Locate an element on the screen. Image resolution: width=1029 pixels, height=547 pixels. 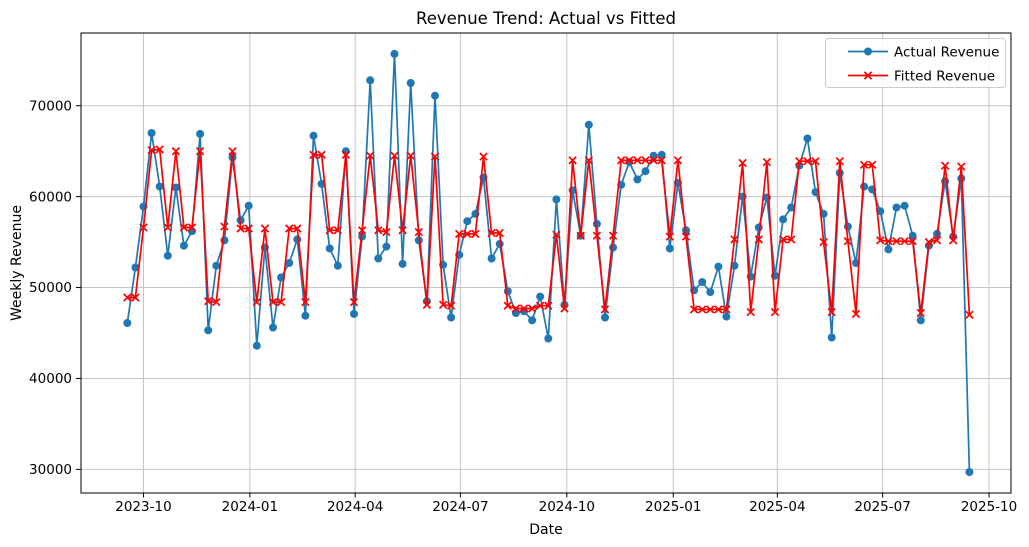
legend-x-marker-icon is located at coordinates (868, 75).